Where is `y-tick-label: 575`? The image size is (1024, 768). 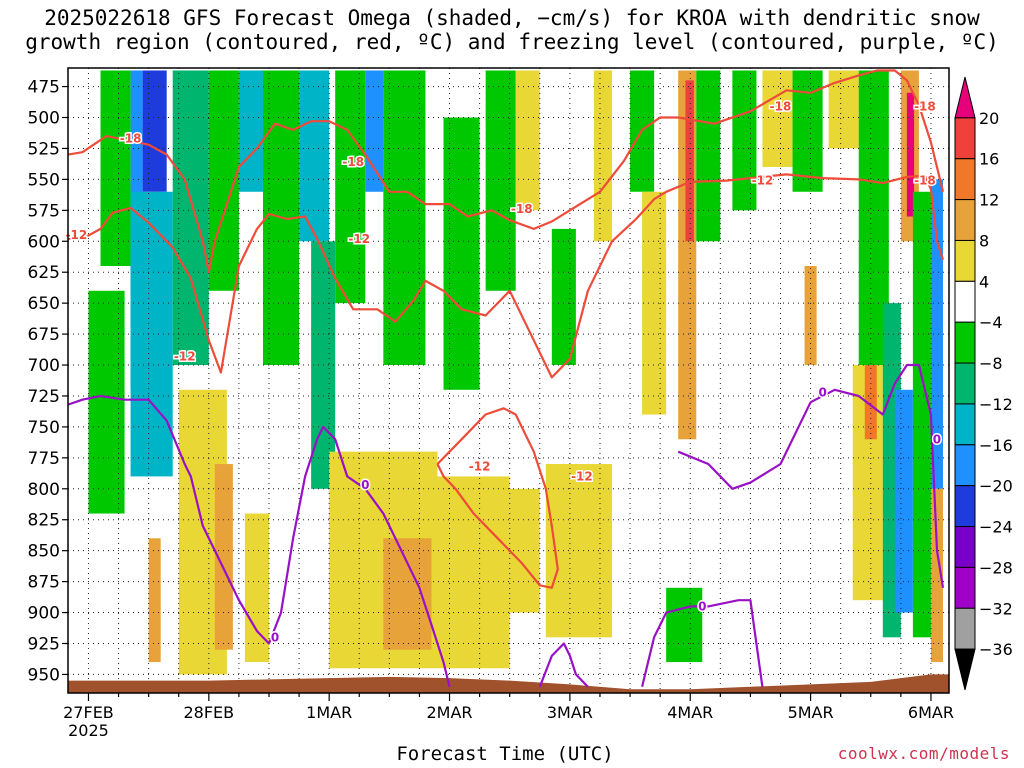 y-tick-label: 575 is located at coordinates (44, 211).